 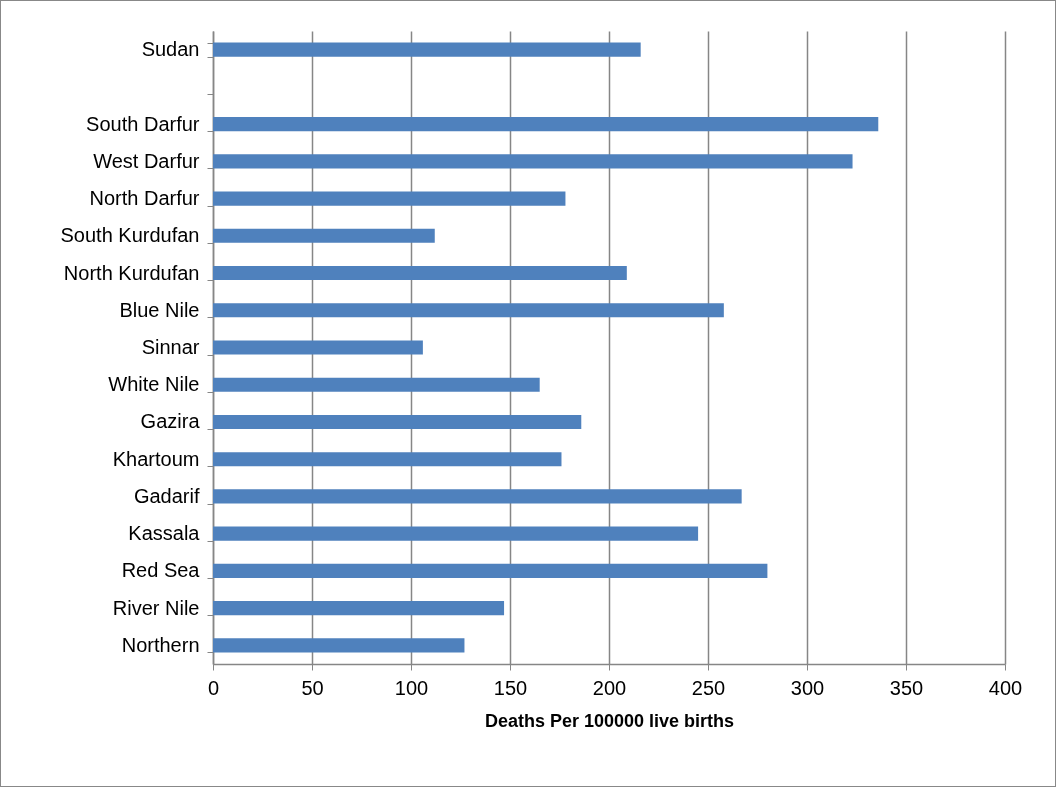 I want to click on y-tick-label: South Kurdufan, so click(x=130, y=235).